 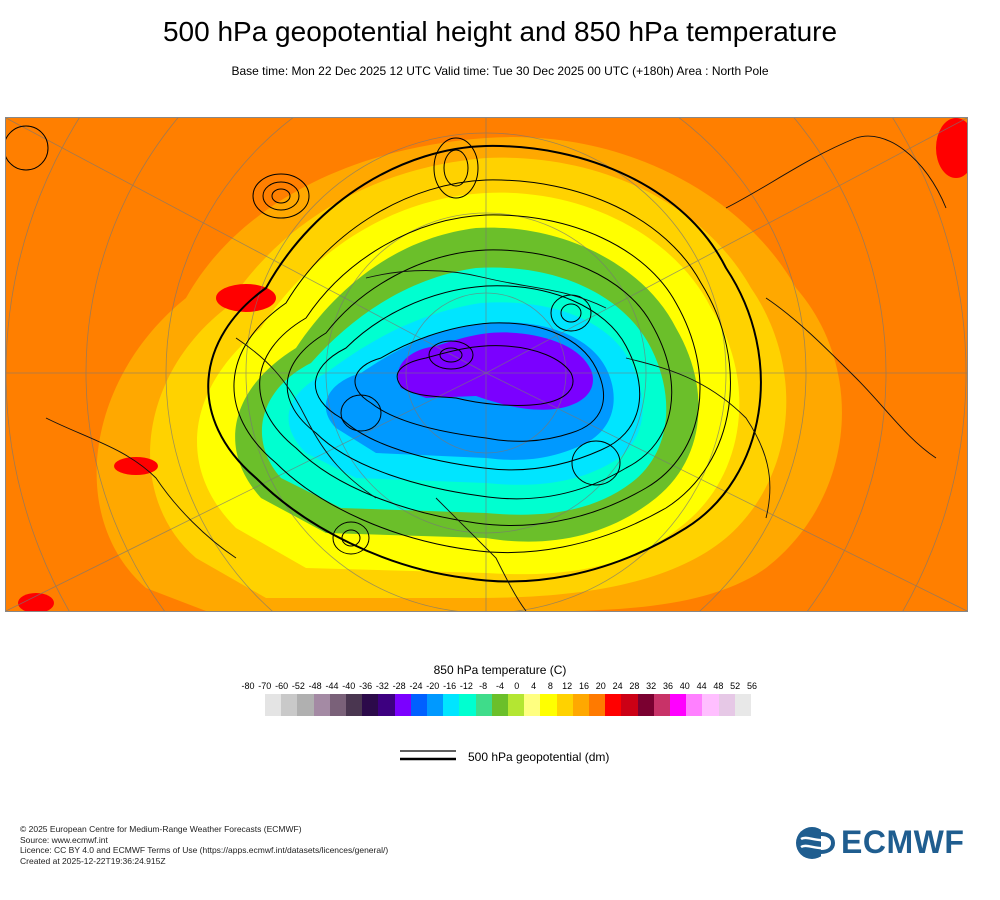 What do you see at coordinates (584, 686) in the screenshot?
I see `colorbar-tick-label: 16` at bounding box center [584, 686].